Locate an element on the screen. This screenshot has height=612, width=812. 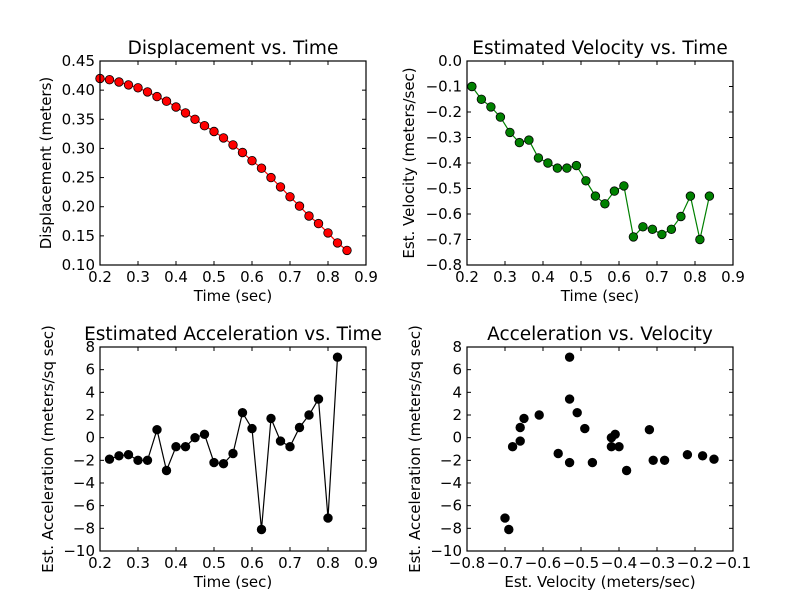
x-axis-label: Est. Velocity (meters/sec) is located at coordinates (599, 582).